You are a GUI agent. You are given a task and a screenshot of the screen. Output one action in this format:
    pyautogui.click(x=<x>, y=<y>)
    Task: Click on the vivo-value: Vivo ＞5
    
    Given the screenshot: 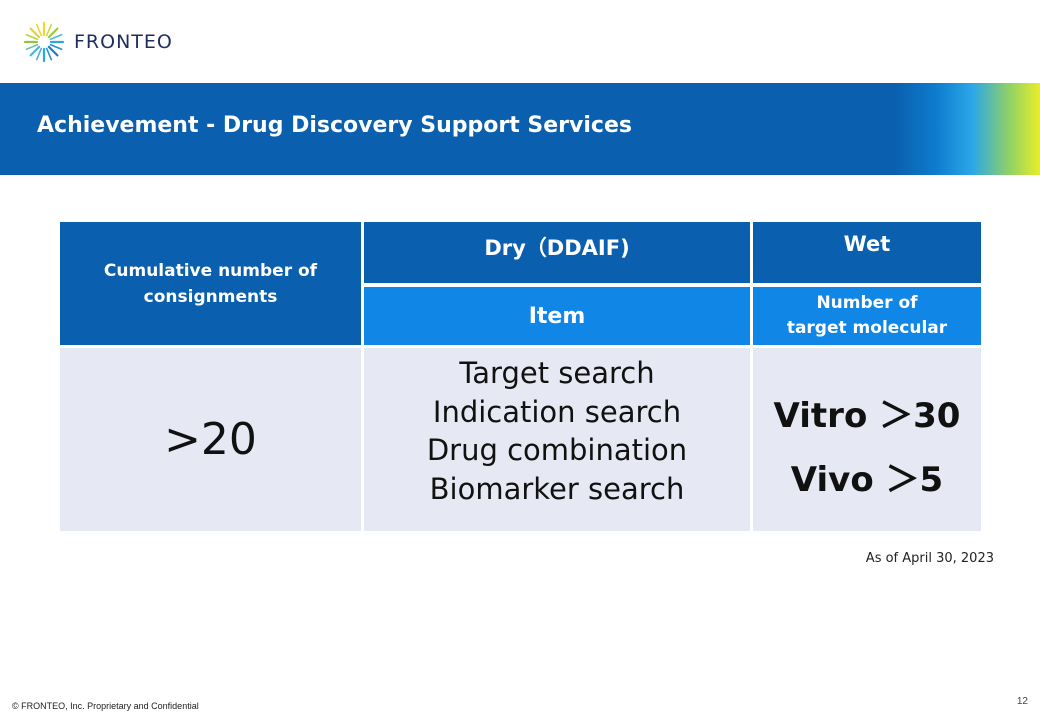 What is the action you would take?
    pyautogui.click(x=867, y=480)
    